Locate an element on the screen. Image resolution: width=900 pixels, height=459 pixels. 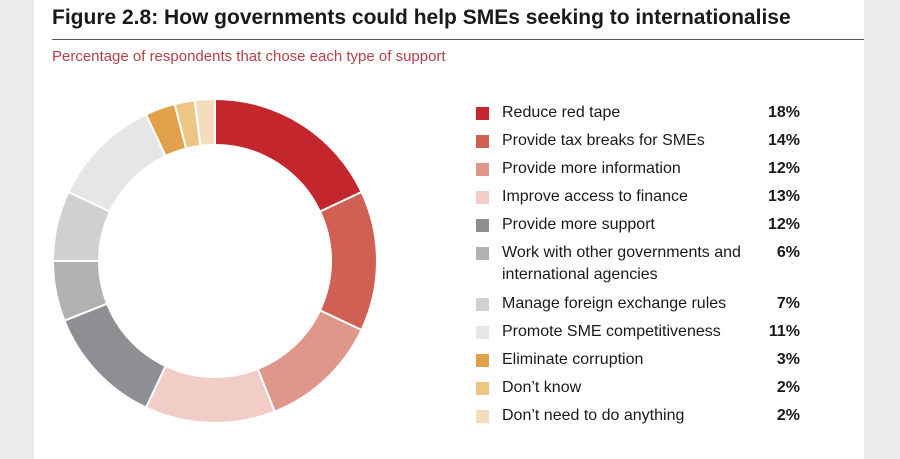
legend-value: 7% is located at coordinates (788, 303).